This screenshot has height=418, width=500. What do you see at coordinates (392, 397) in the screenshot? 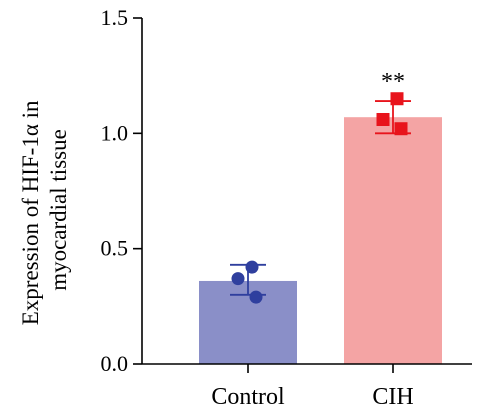
I see `x-tick-label: CIH` at bounding box center [392, 397].